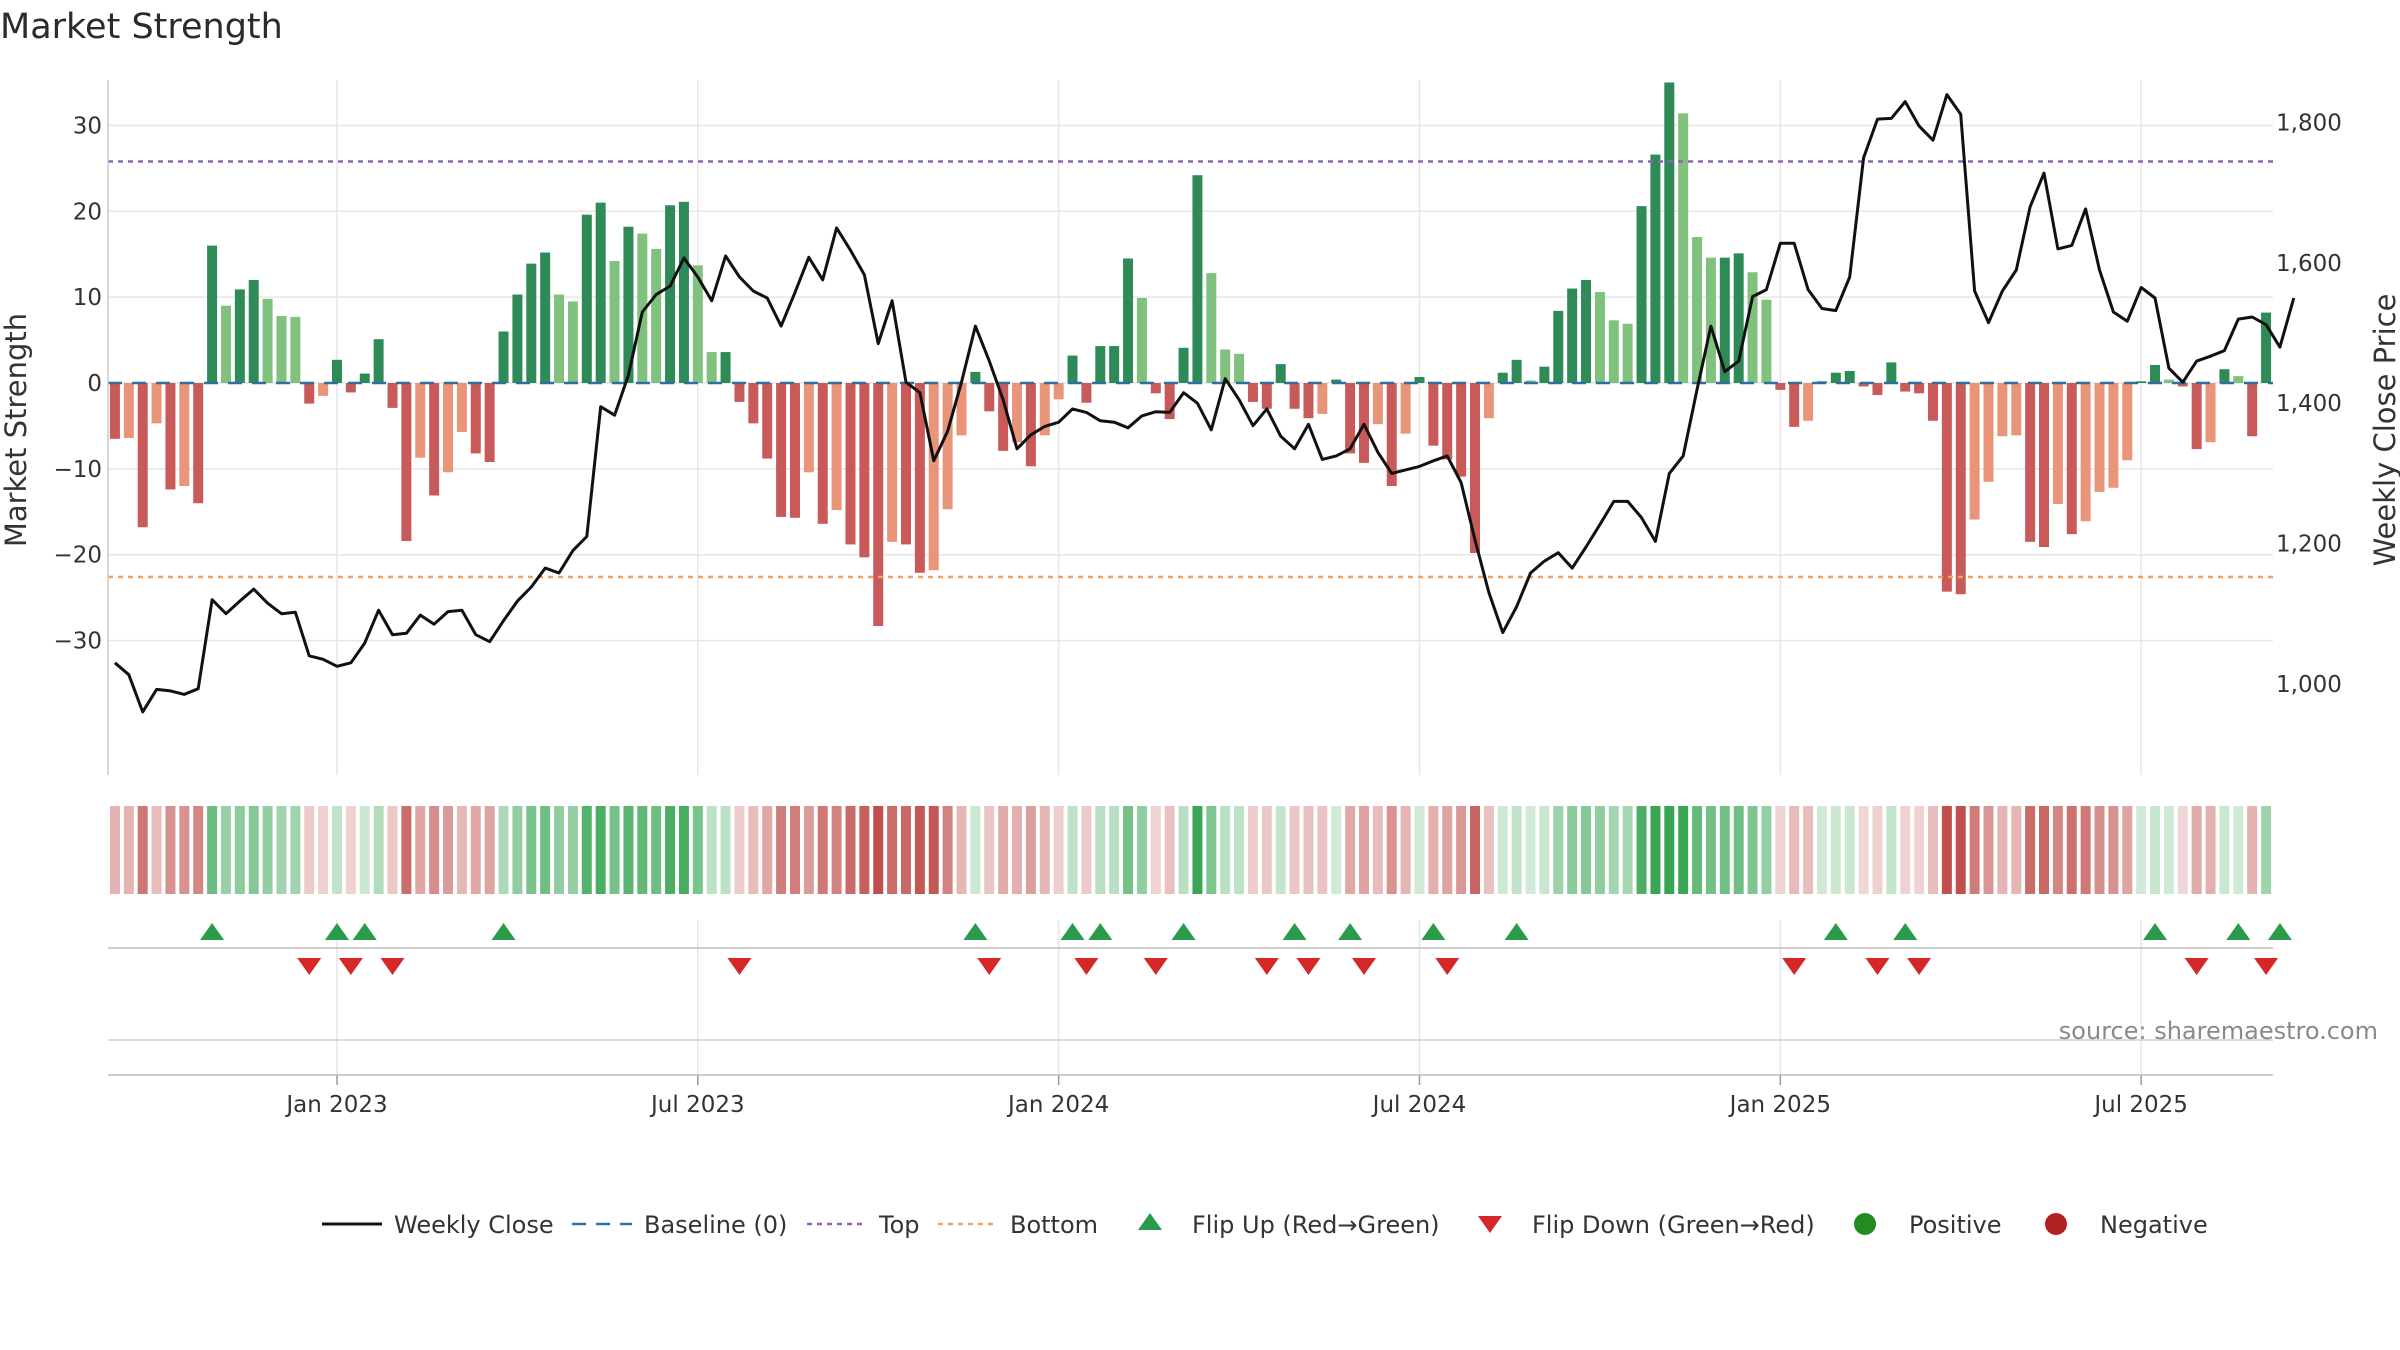 The image size is (2400, 1350). What do you see at coordinates (1955, 1225) in the screenshot?
I see `legend-label: Positive` at bounding box center [1955, 1225].